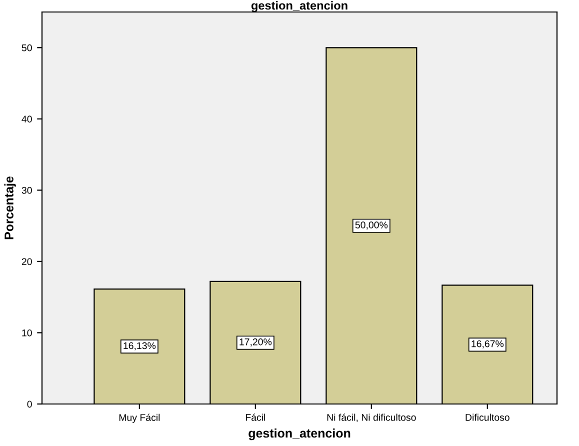 The width and height of the screenshot is (579, 446). I want to click on y-tick-label: 10, so click(27, 332).